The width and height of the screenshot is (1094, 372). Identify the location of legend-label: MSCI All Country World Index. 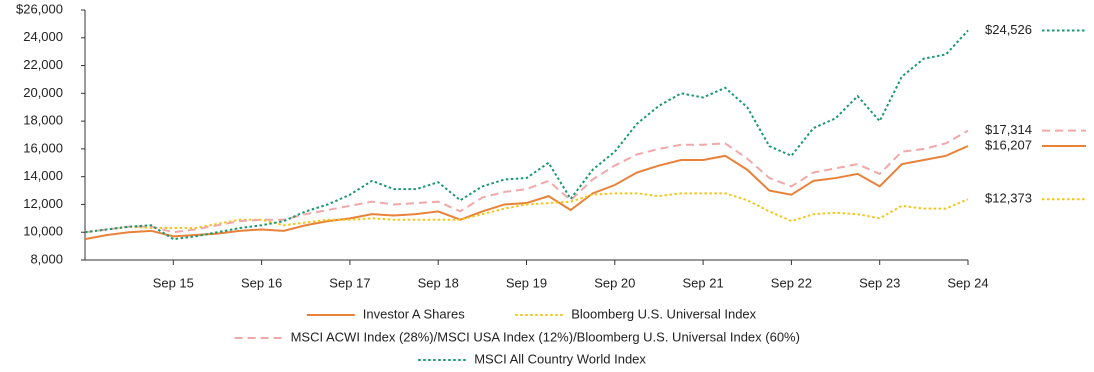
(560, 358).